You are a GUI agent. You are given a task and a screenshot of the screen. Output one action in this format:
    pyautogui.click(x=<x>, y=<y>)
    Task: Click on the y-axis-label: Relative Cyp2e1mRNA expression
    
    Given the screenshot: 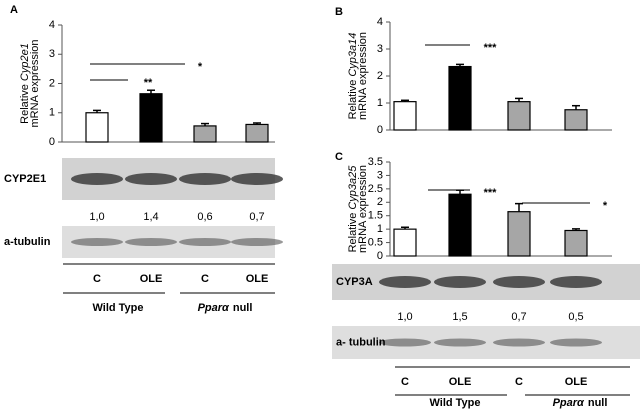 What is the action you would take?
    pyautogui.click(x=30, y=83)
    